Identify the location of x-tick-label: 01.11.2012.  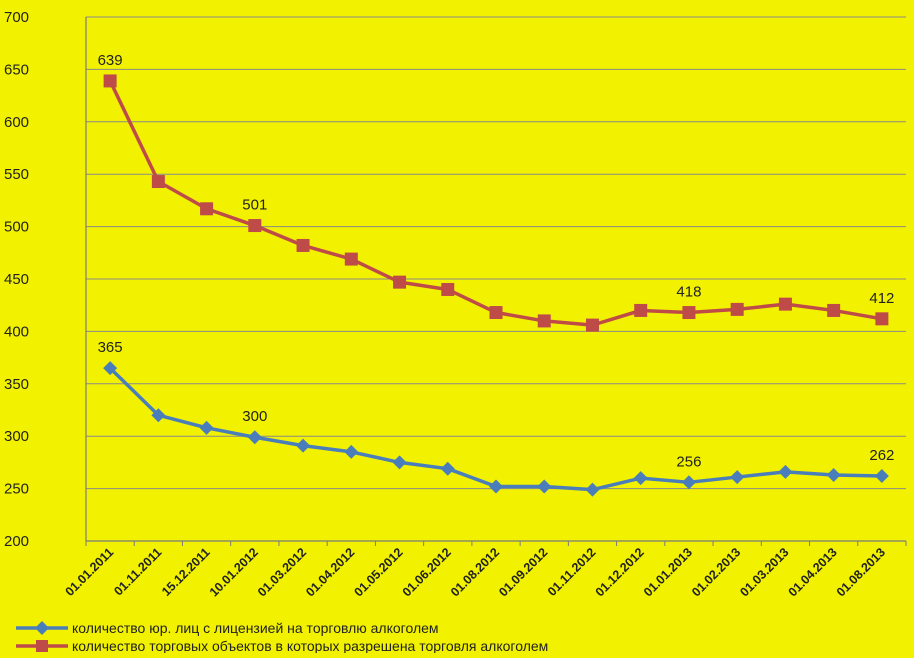
(572, 572).